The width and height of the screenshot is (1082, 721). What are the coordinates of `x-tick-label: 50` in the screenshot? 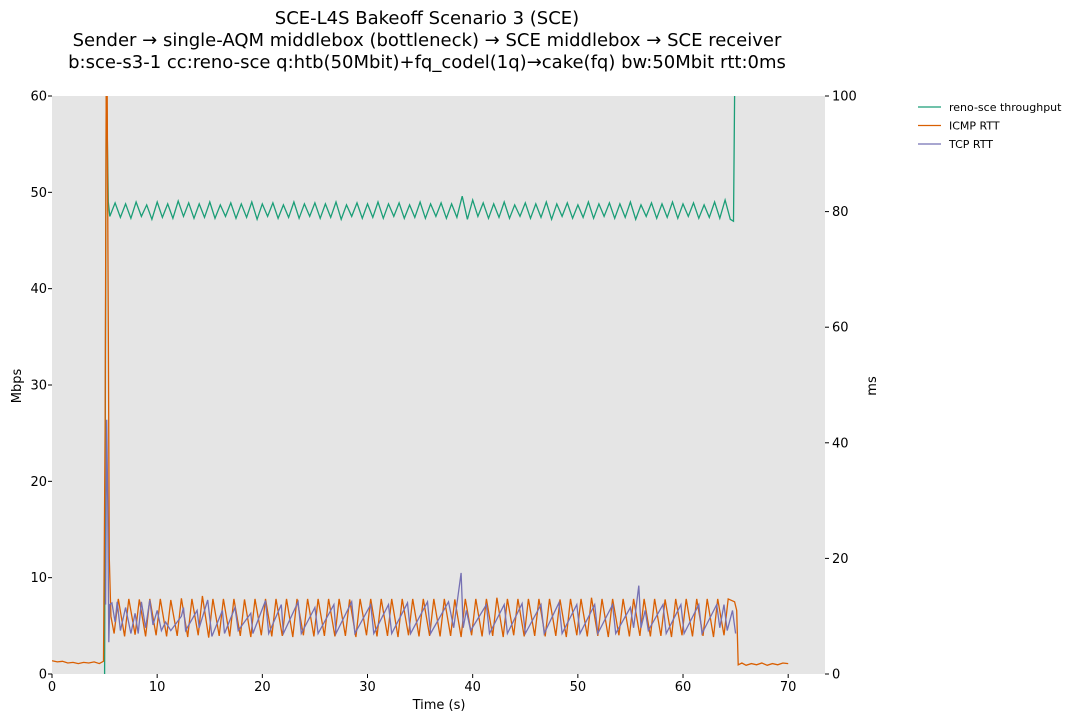 It's located at (578, 687).